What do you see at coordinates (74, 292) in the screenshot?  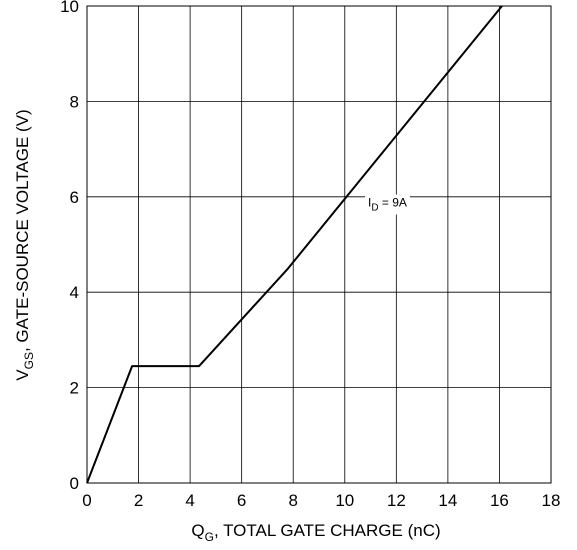 I see `y-tick-label: 4` at bounding box center [74, 292].